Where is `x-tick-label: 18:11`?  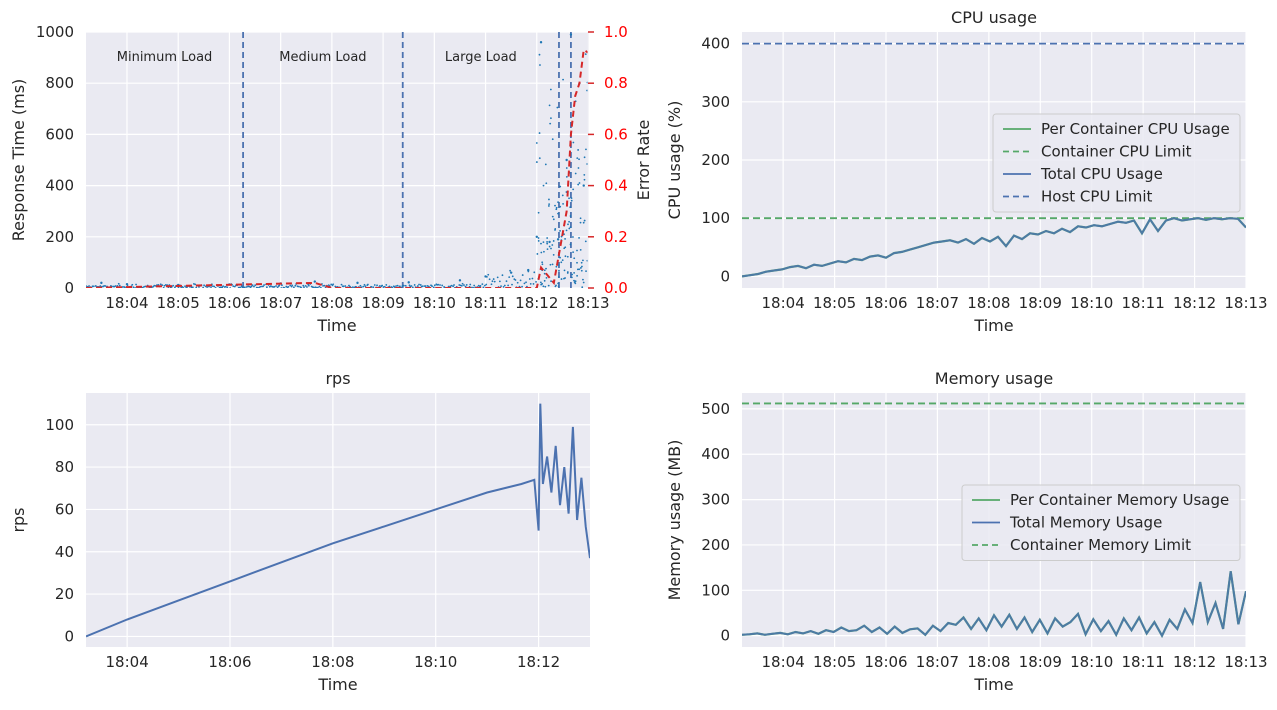
x-tick-label: 18:11 is located at coordinates (485, 303).